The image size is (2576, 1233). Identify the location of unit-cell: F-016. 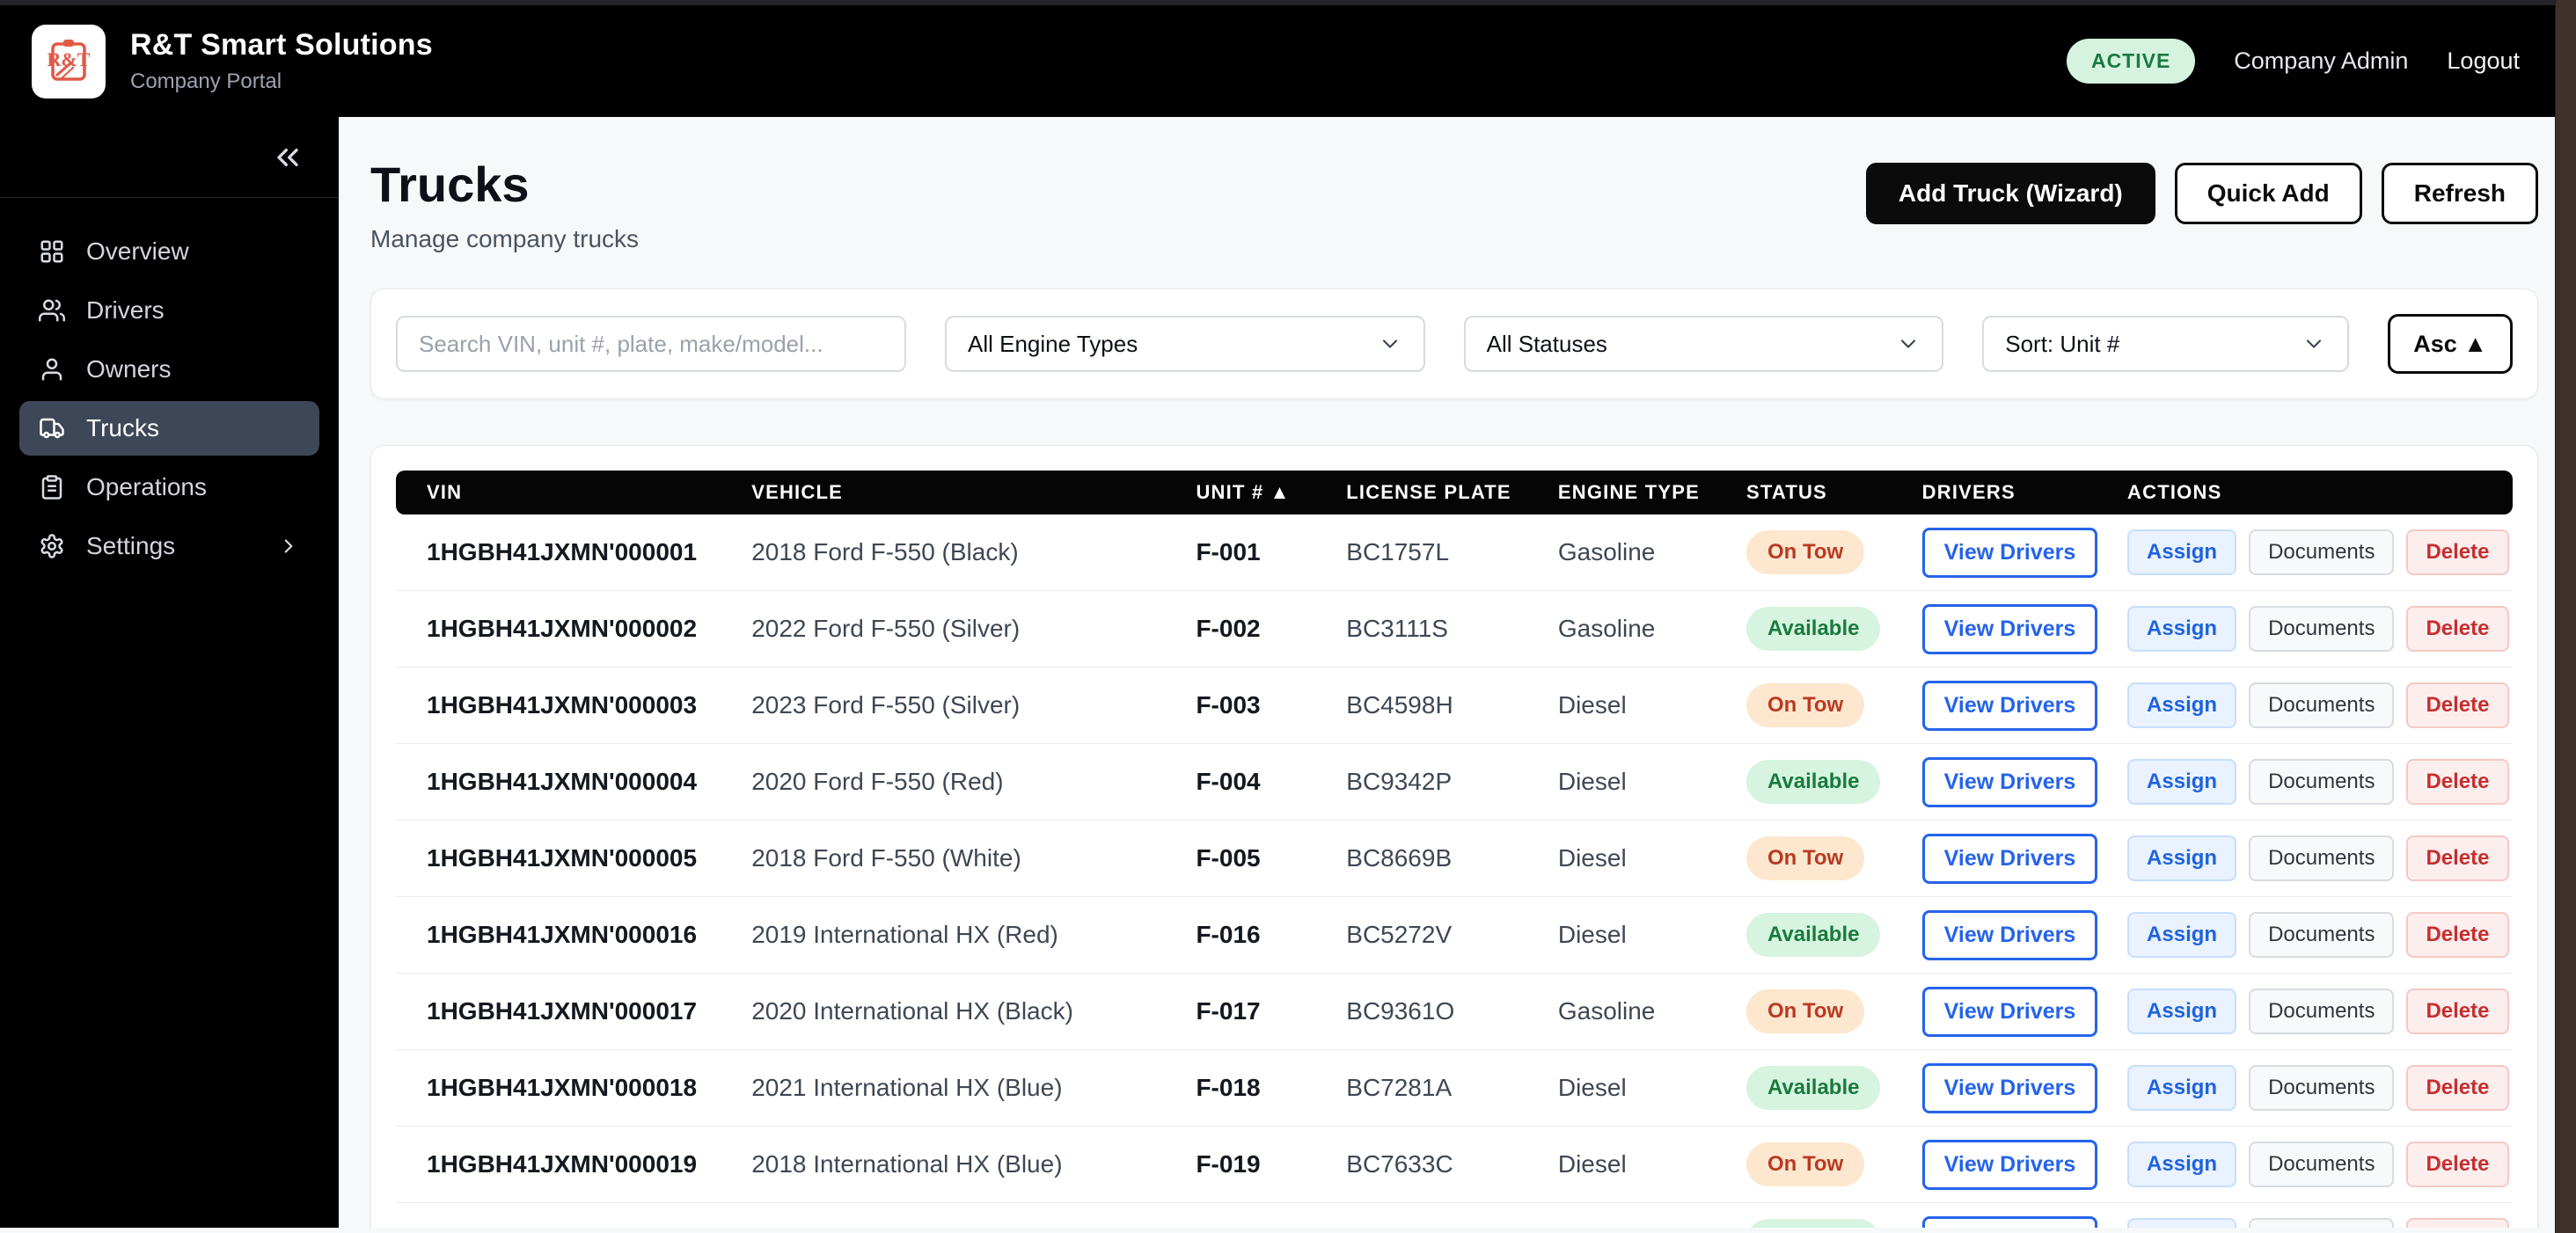
(1271, 935).